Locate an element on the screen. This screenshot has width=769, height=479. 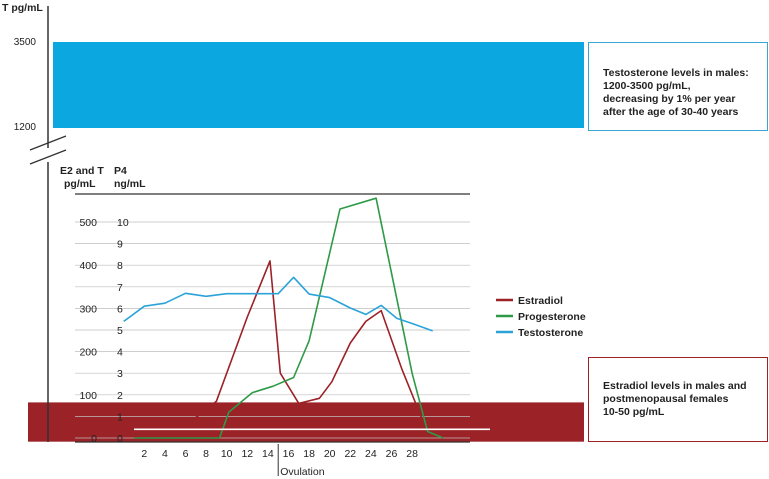
right-tick-label: 9 is located at coordinates (120, 245).